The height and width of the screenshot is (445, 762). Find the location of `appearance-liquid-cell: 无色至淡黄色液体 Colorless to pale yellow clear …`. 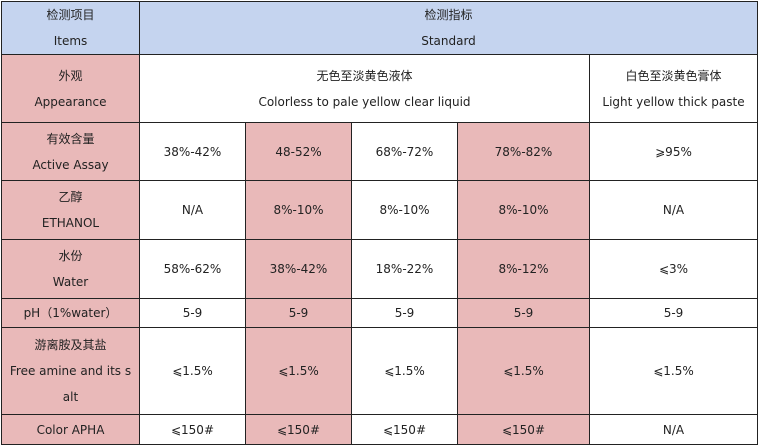

appearance-liquid-cell: 无色至淡黄色液体 Colorless to pale yellow clear … is located at coordinates (364, 88).